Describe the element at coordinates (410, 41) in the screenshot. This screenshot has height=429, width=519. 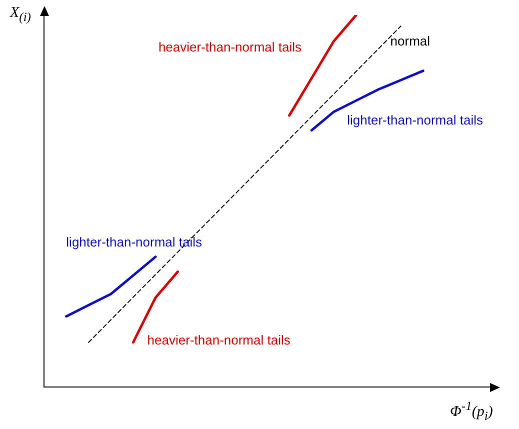
I see `annotation: normal` at that location.